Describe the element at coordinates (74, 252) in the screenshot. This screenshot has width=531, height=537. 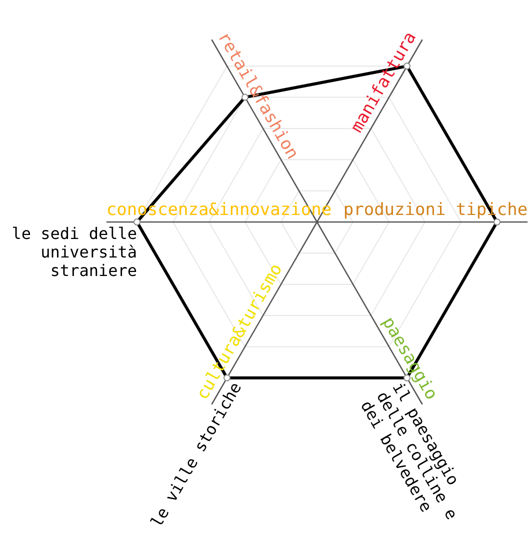
I see `text: le sedi delle università straniere` at that location.